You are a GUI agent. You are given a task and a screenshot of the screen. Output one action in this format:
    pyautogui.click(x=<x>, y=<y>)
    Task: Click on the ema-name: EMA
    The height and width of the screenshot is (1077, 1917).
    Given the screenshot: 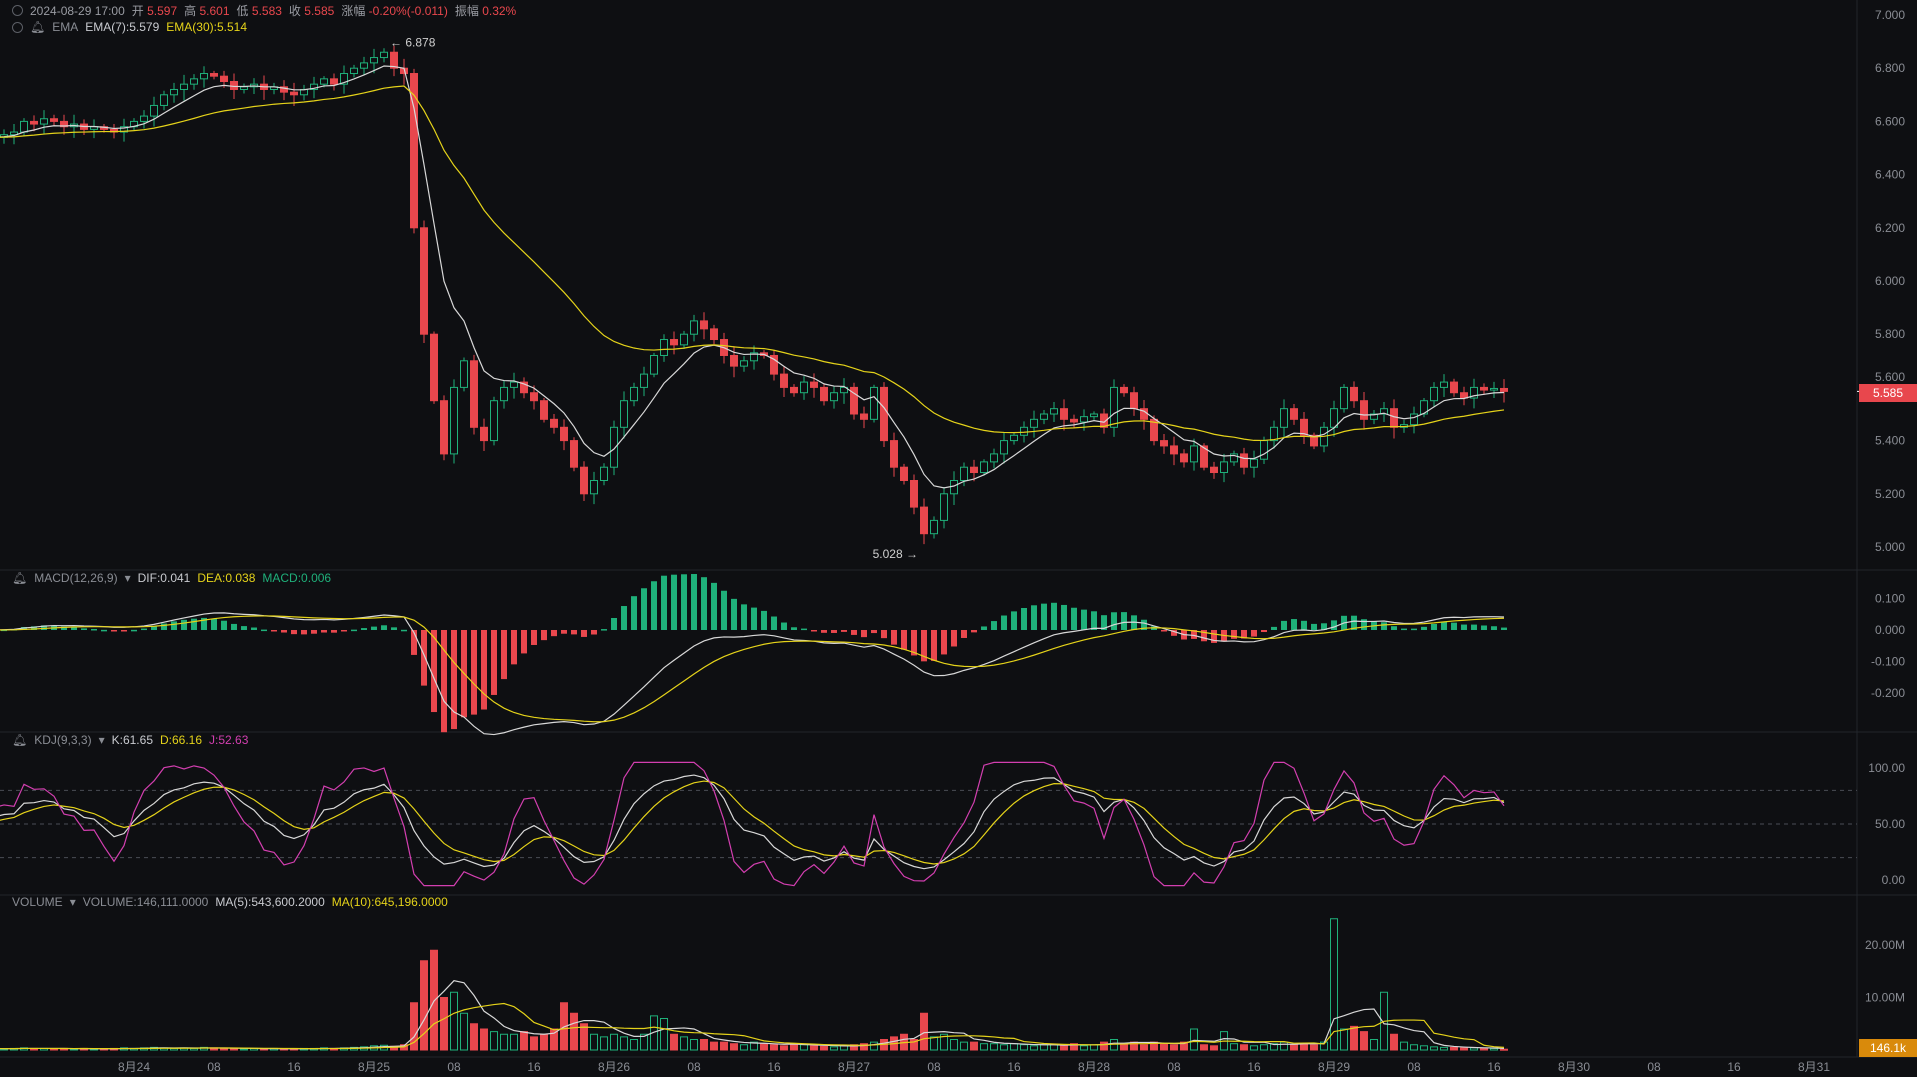 What is the action you would take?
    pyautogui.click(x=65, y=27)
    